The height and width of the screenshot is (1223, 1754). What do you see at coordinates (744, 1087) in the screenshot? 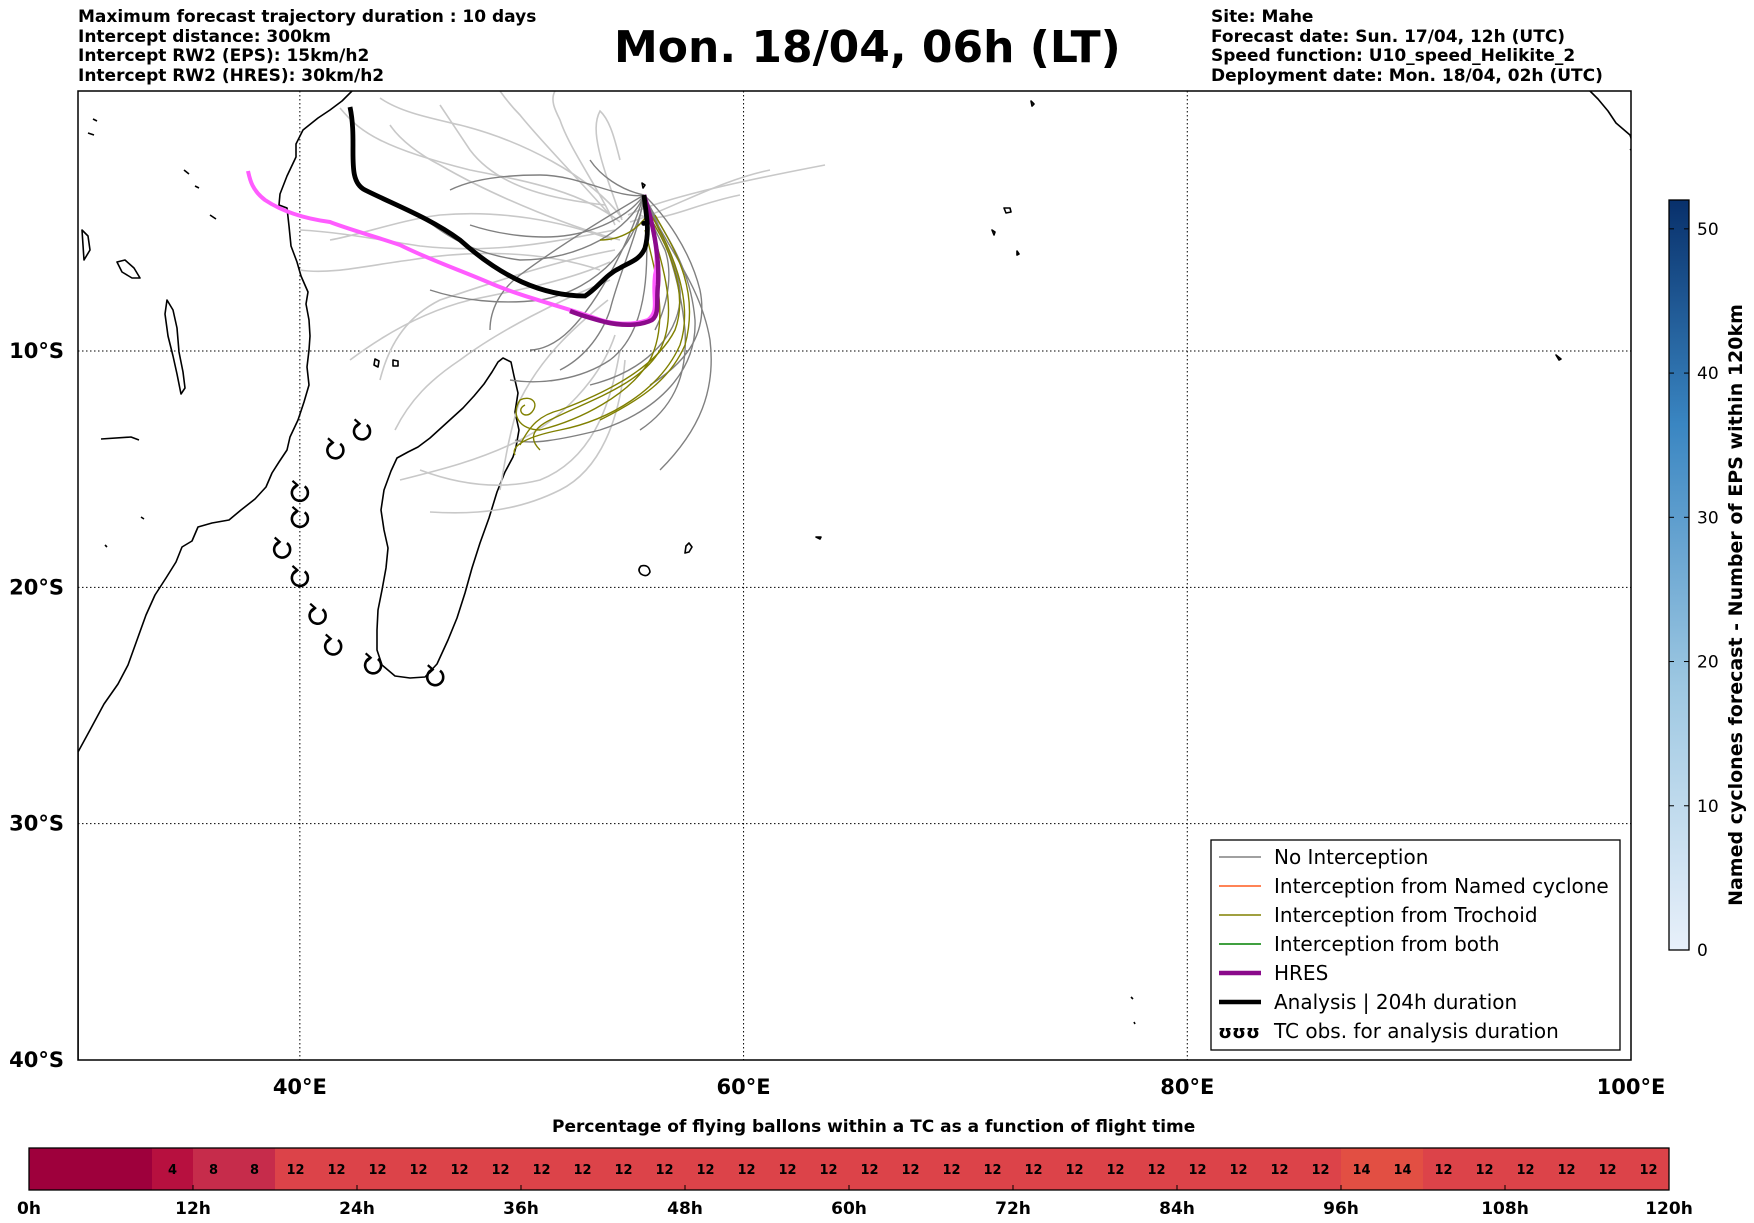
I see `lon-tick-label: 60°E` at bounding box center [744, 1087].